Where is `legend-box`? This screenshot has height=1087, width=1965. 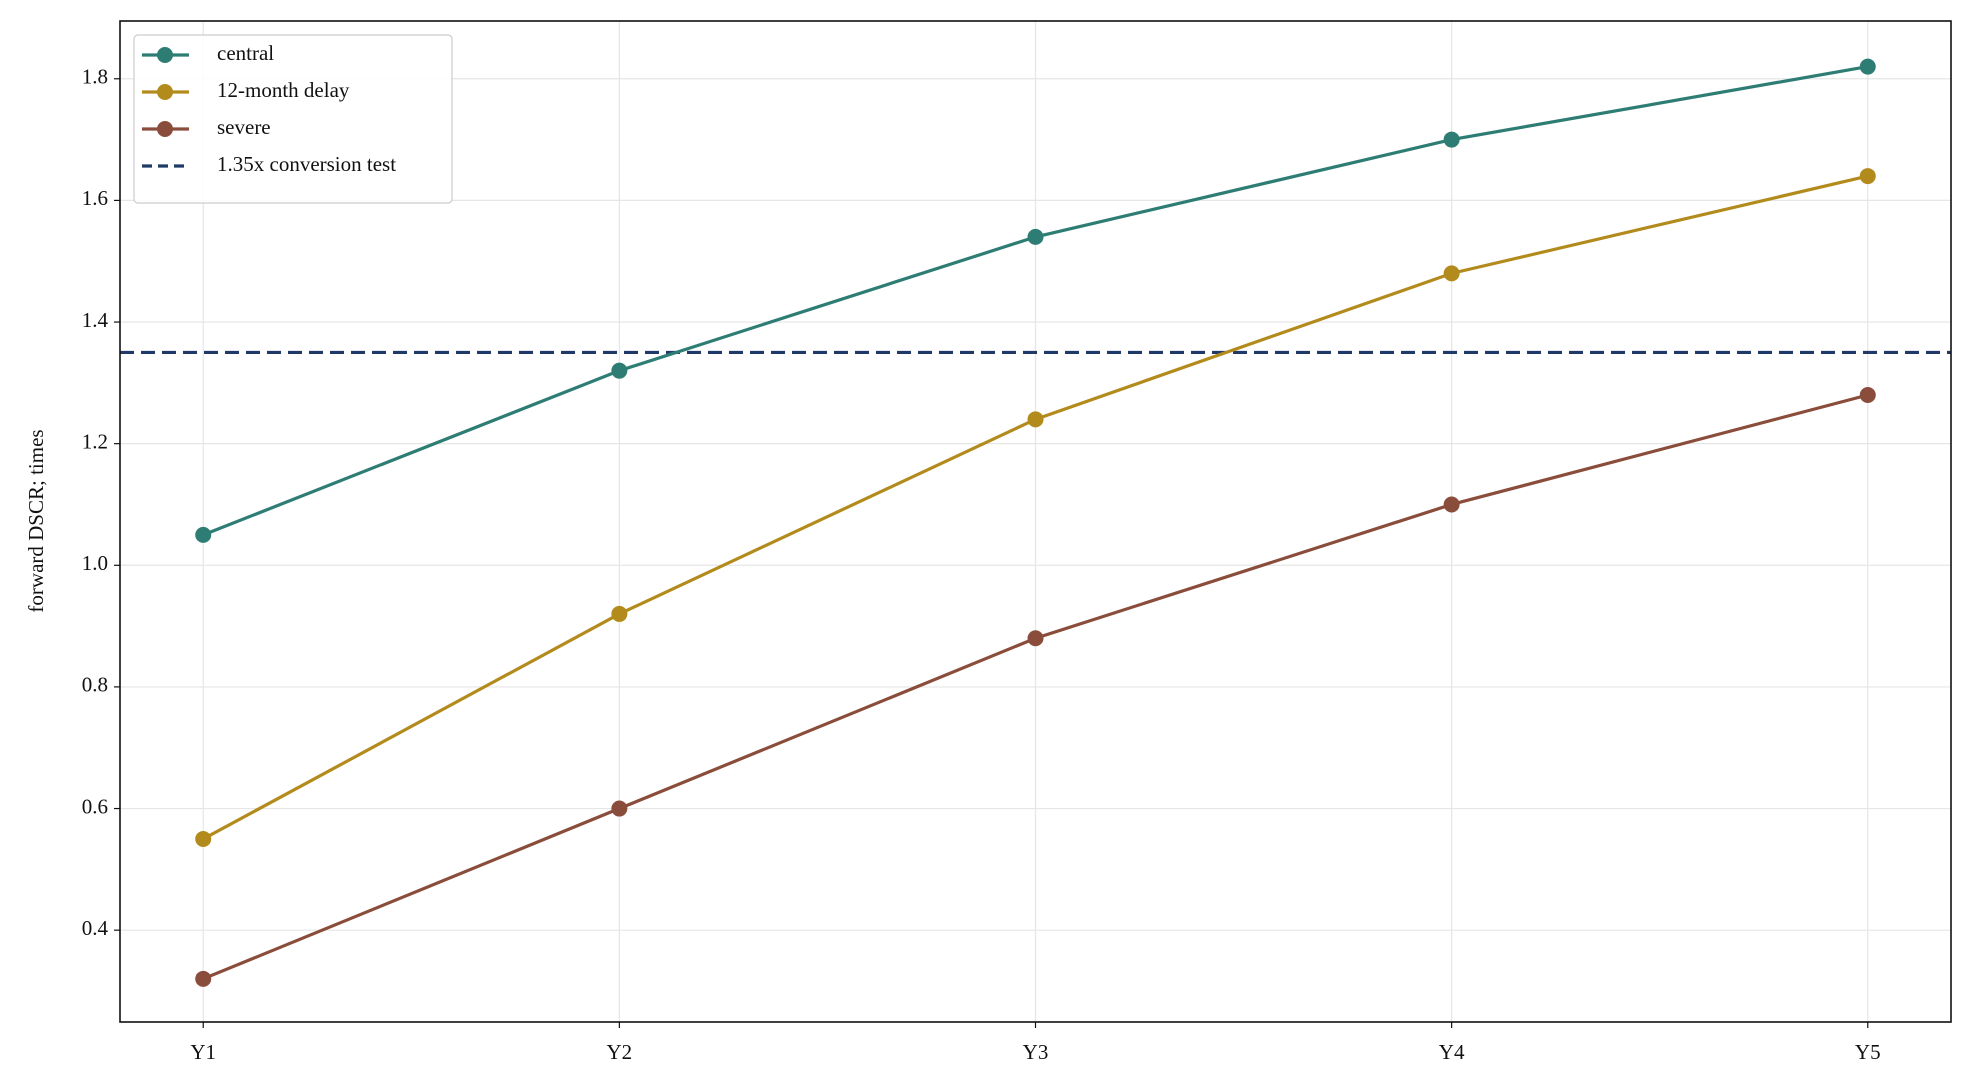 legend-box is located at coordinates (293, 119).